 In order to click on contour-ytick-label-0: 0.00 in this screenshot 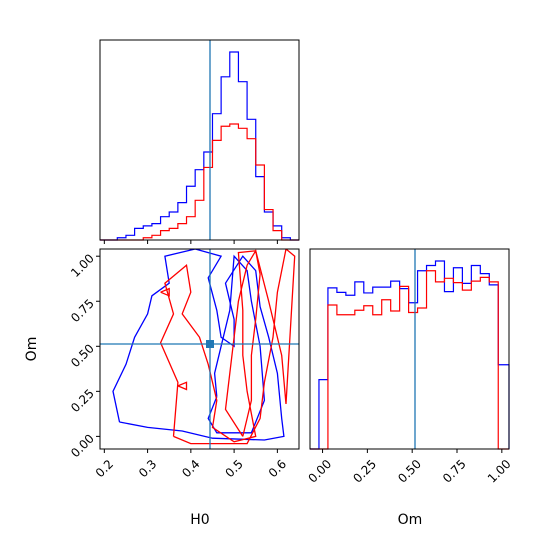, I will do `click(82, 445)`.